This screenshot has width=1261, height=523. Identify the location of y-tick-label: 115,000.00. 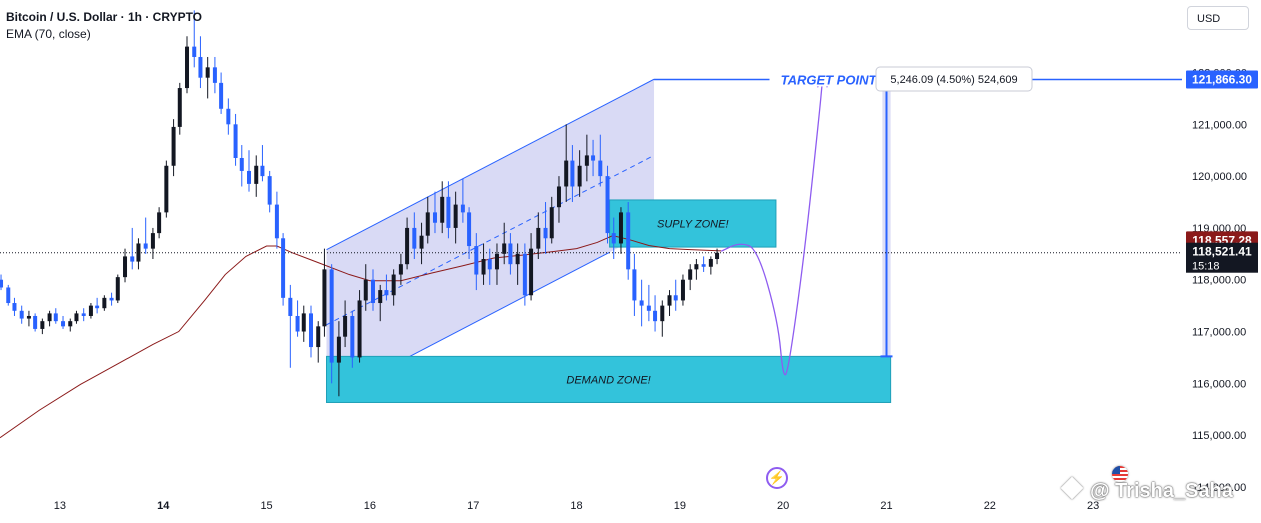
(1219, 436).